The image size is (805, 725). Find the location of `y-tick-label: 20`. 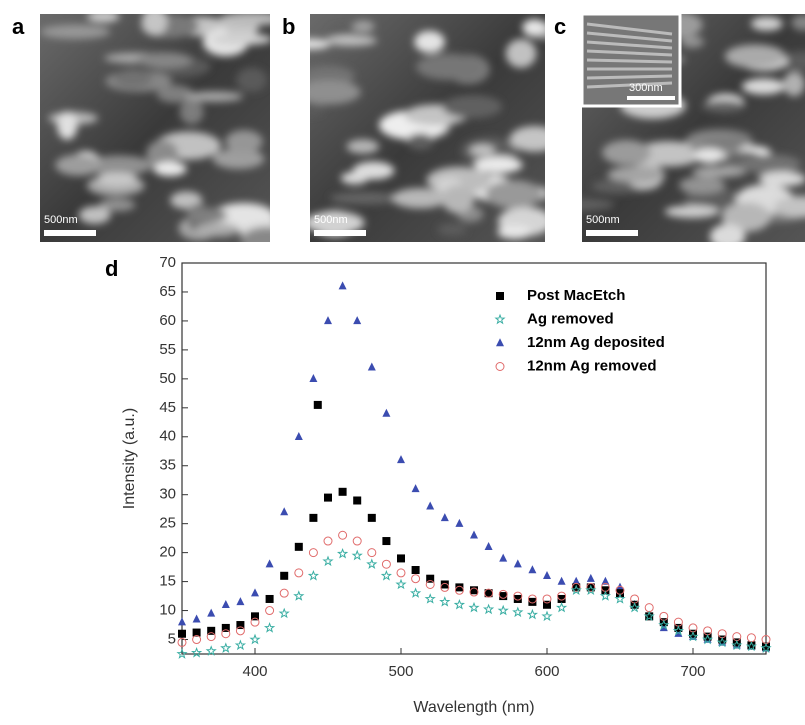

y-tick-label: 20 is located at coordinates (167, 552).